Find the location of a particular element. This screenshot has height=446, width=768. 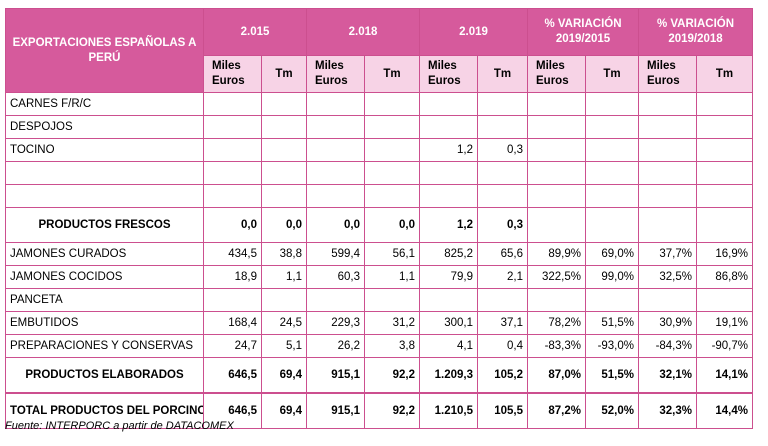

row-label: JAMONES CURADOS is located at coordinates (104, 254).